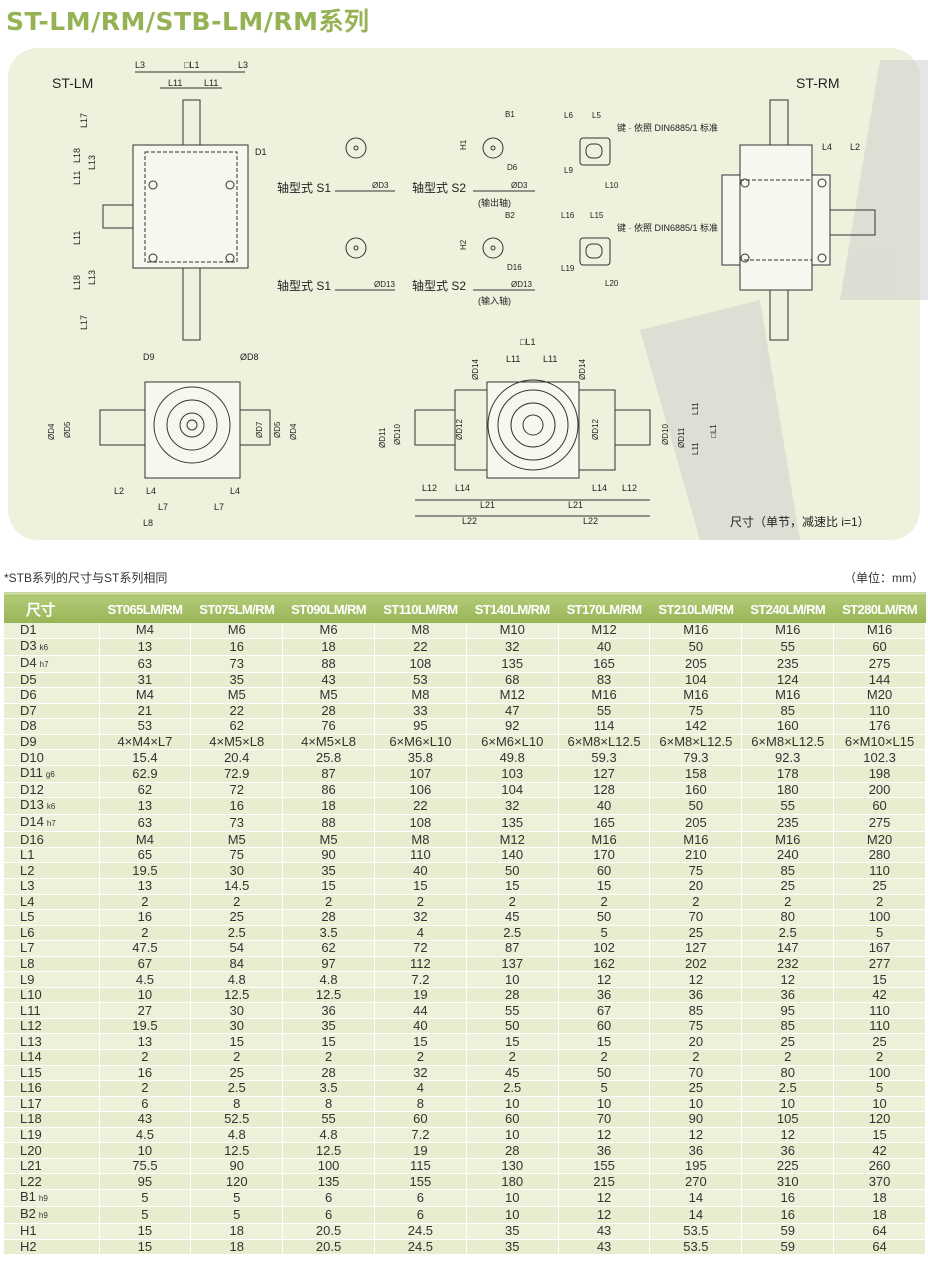  I want to click on table-cell: 205, so click(696, 664).